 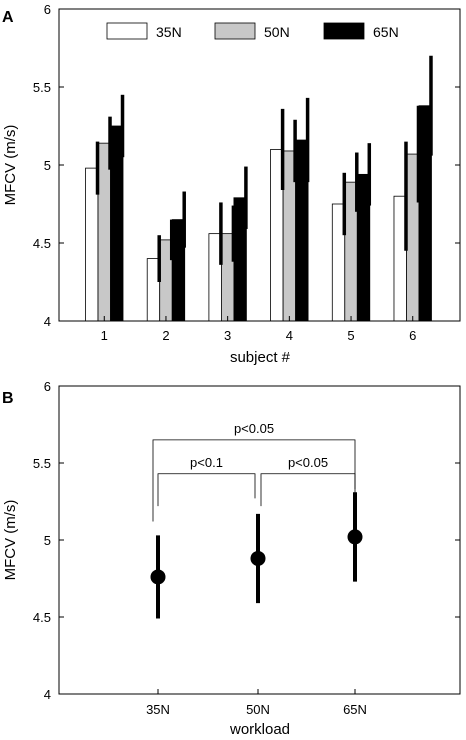 What do you see at coordinates (289, 335) in the screenshot?
I see `x-tick-label: 4` at bounding box center [289, 335].